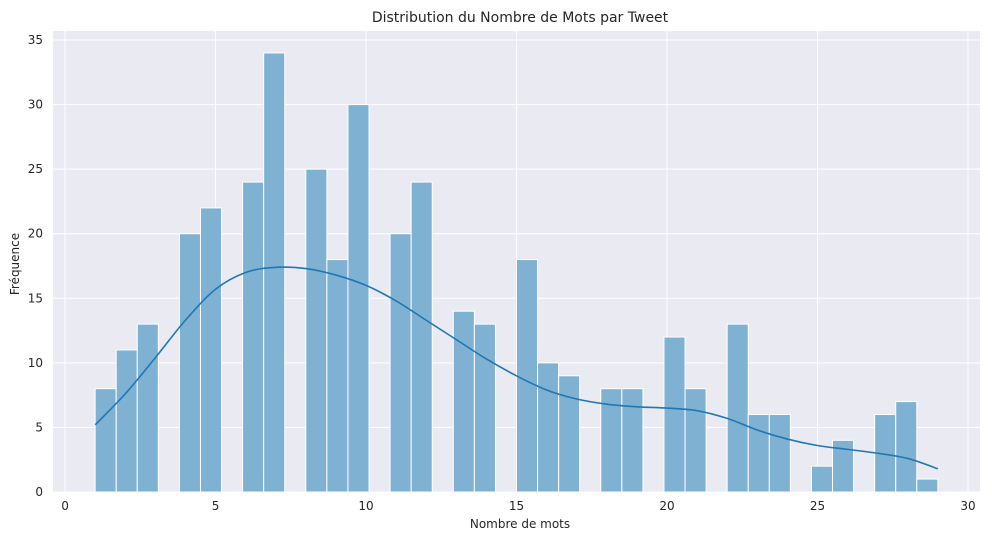  I want to click on chart-title: Distribution du Nombre de Mots par Tweet, so click(520, 18).